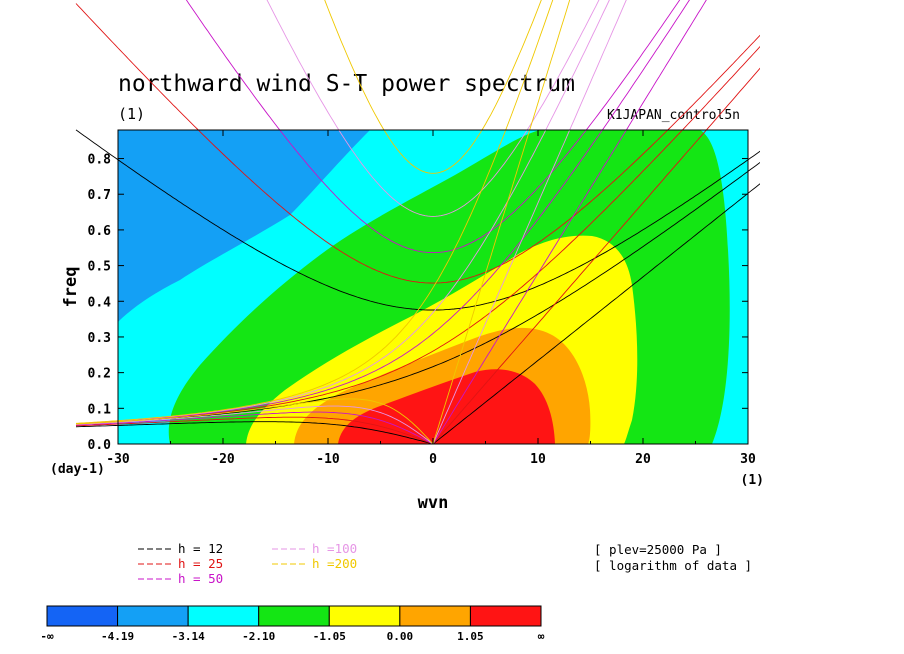  What do you see at coordinates (100, 409) in the screenshot?
I see `y-tick-label: 0.1` at bounding box center [100, 409].